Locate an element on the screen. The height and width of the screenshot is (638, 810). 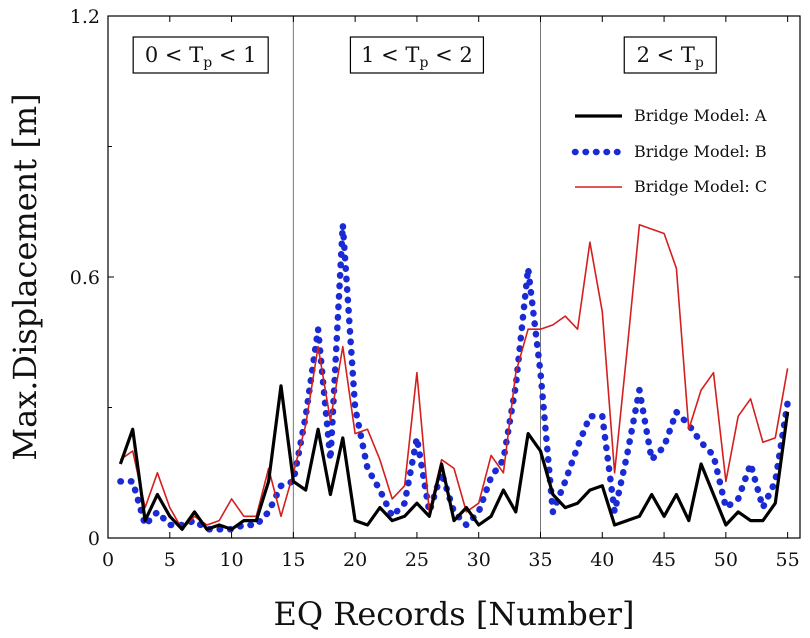
x-tick-label: 45 is located at coordinates (664, 560).